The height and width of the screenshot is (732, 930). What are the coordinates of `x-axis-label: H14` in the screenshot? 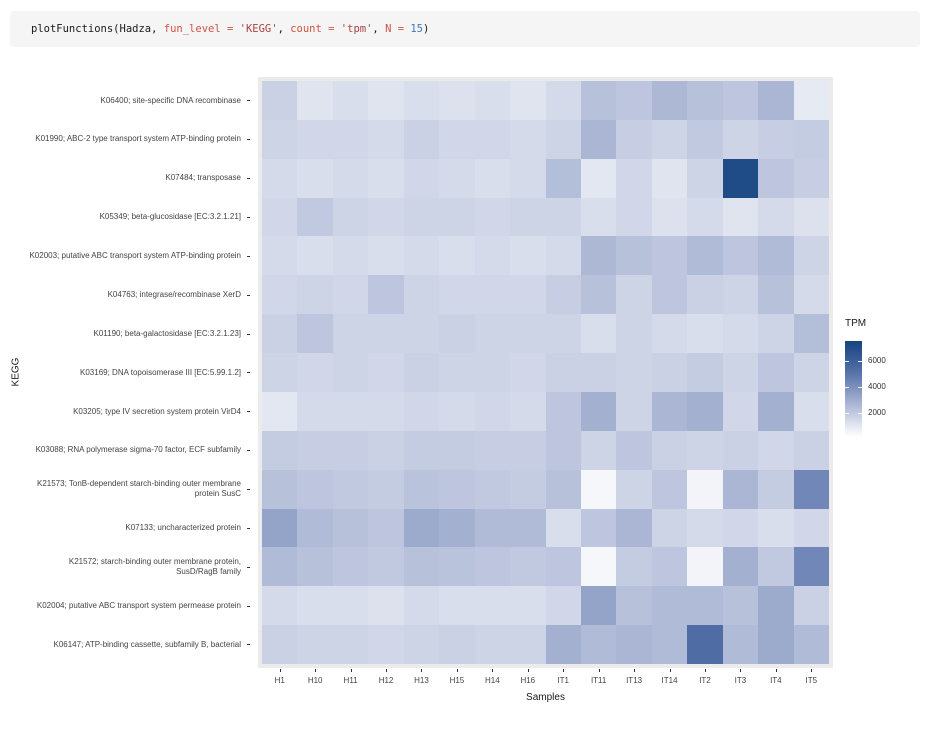 It's located at (492, 677).